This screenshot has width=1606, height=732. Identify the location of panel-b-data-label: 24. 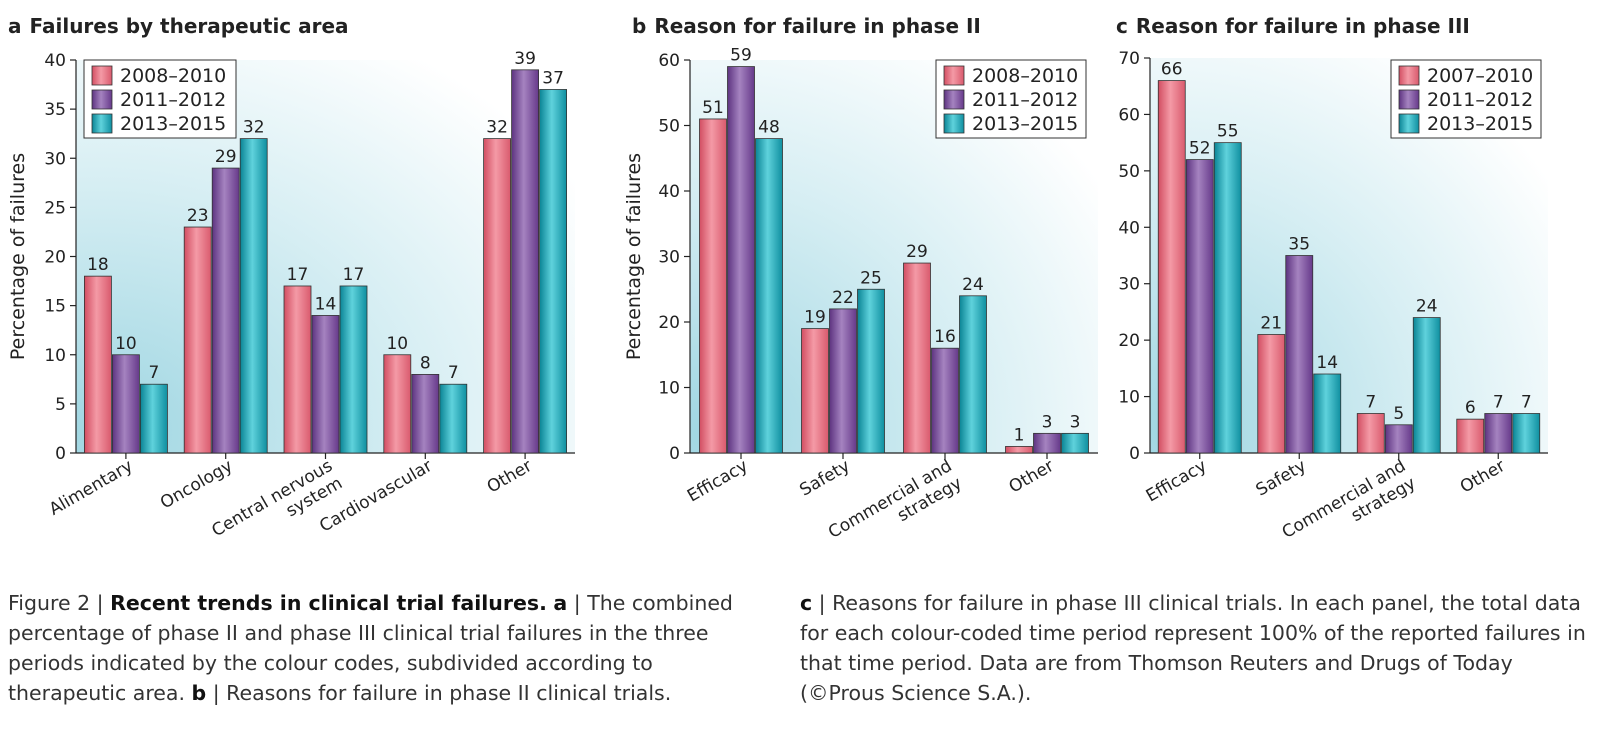
(973, 285).